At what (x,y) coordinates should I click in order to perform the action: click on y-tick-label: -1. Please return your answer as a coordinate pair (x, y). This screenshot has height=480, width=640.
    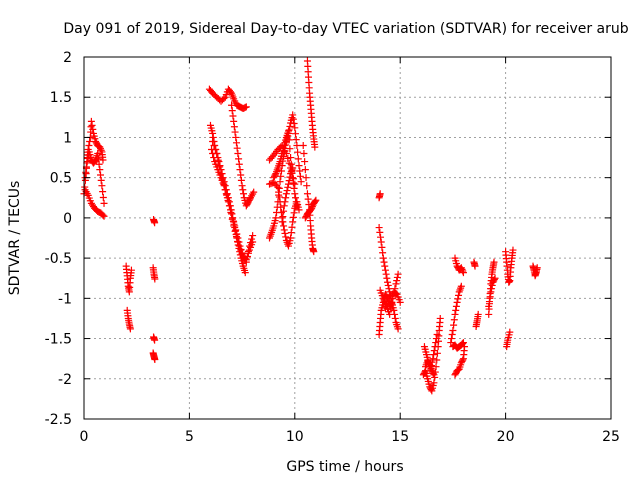
    Looking at the image, I should click on (65, 299).